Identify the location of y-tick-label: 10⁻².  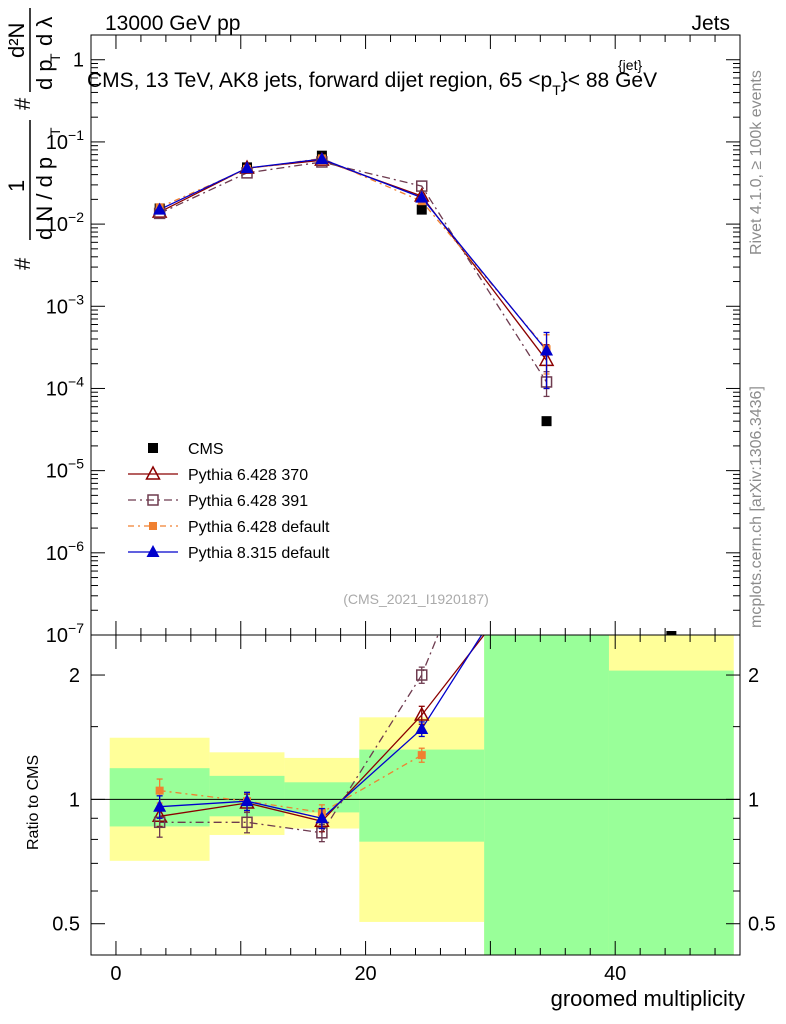
(65, 222).